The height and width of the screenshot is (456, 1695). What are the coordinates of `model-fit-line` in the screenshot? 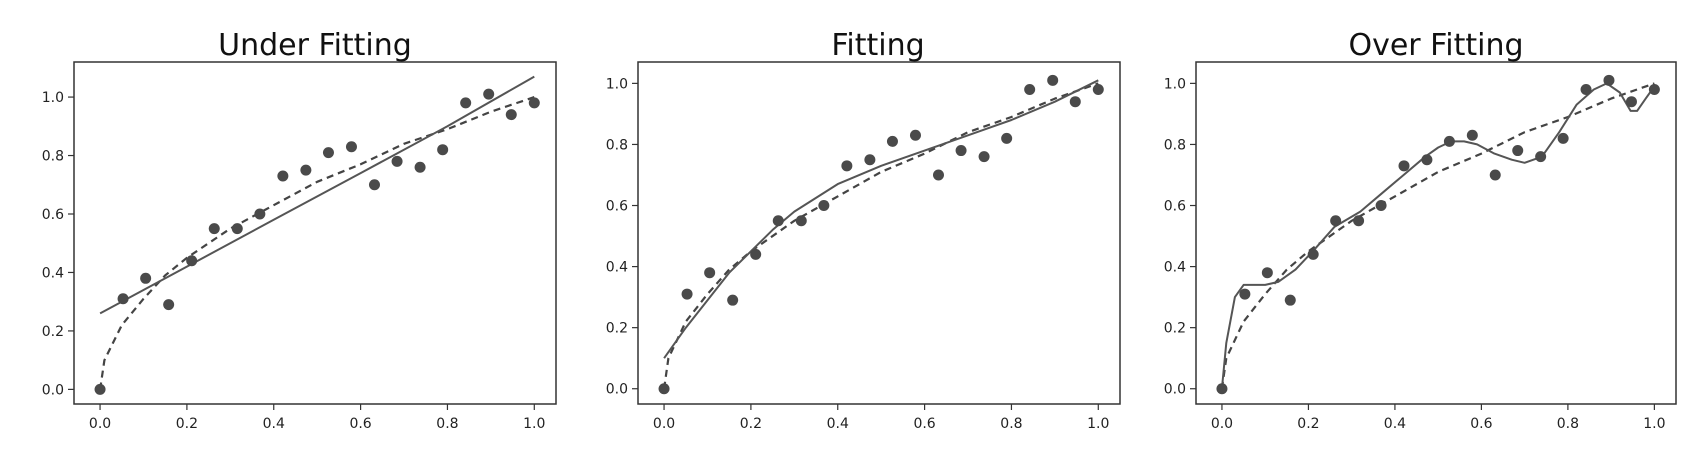 It's located at (317, 195).